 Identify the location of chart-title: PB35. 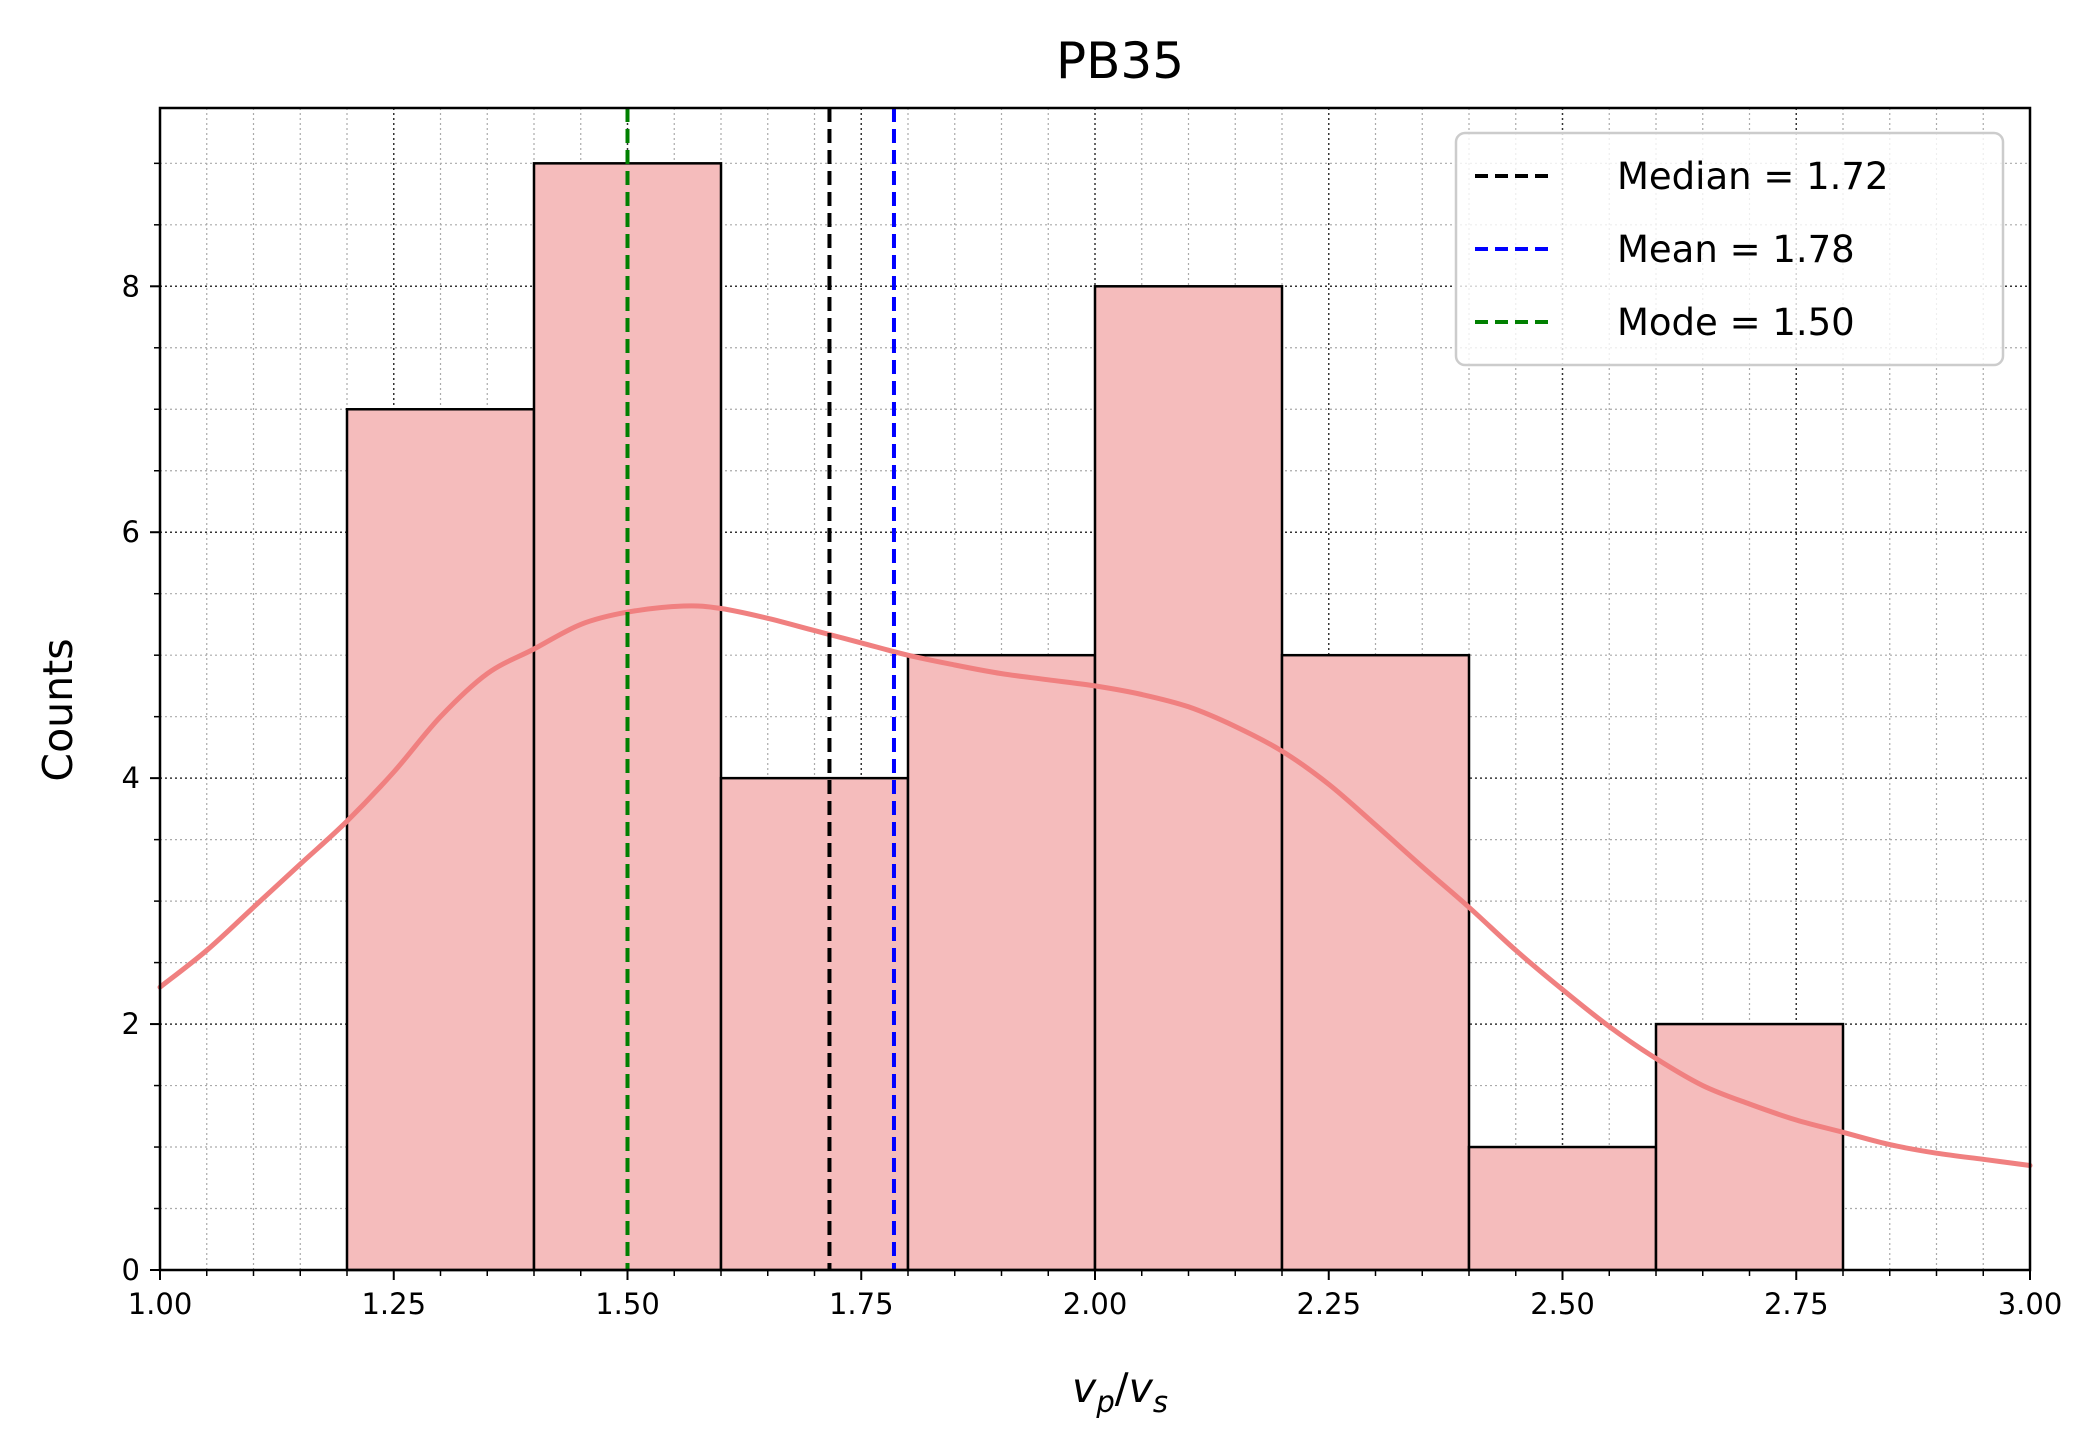
(1120, 61).